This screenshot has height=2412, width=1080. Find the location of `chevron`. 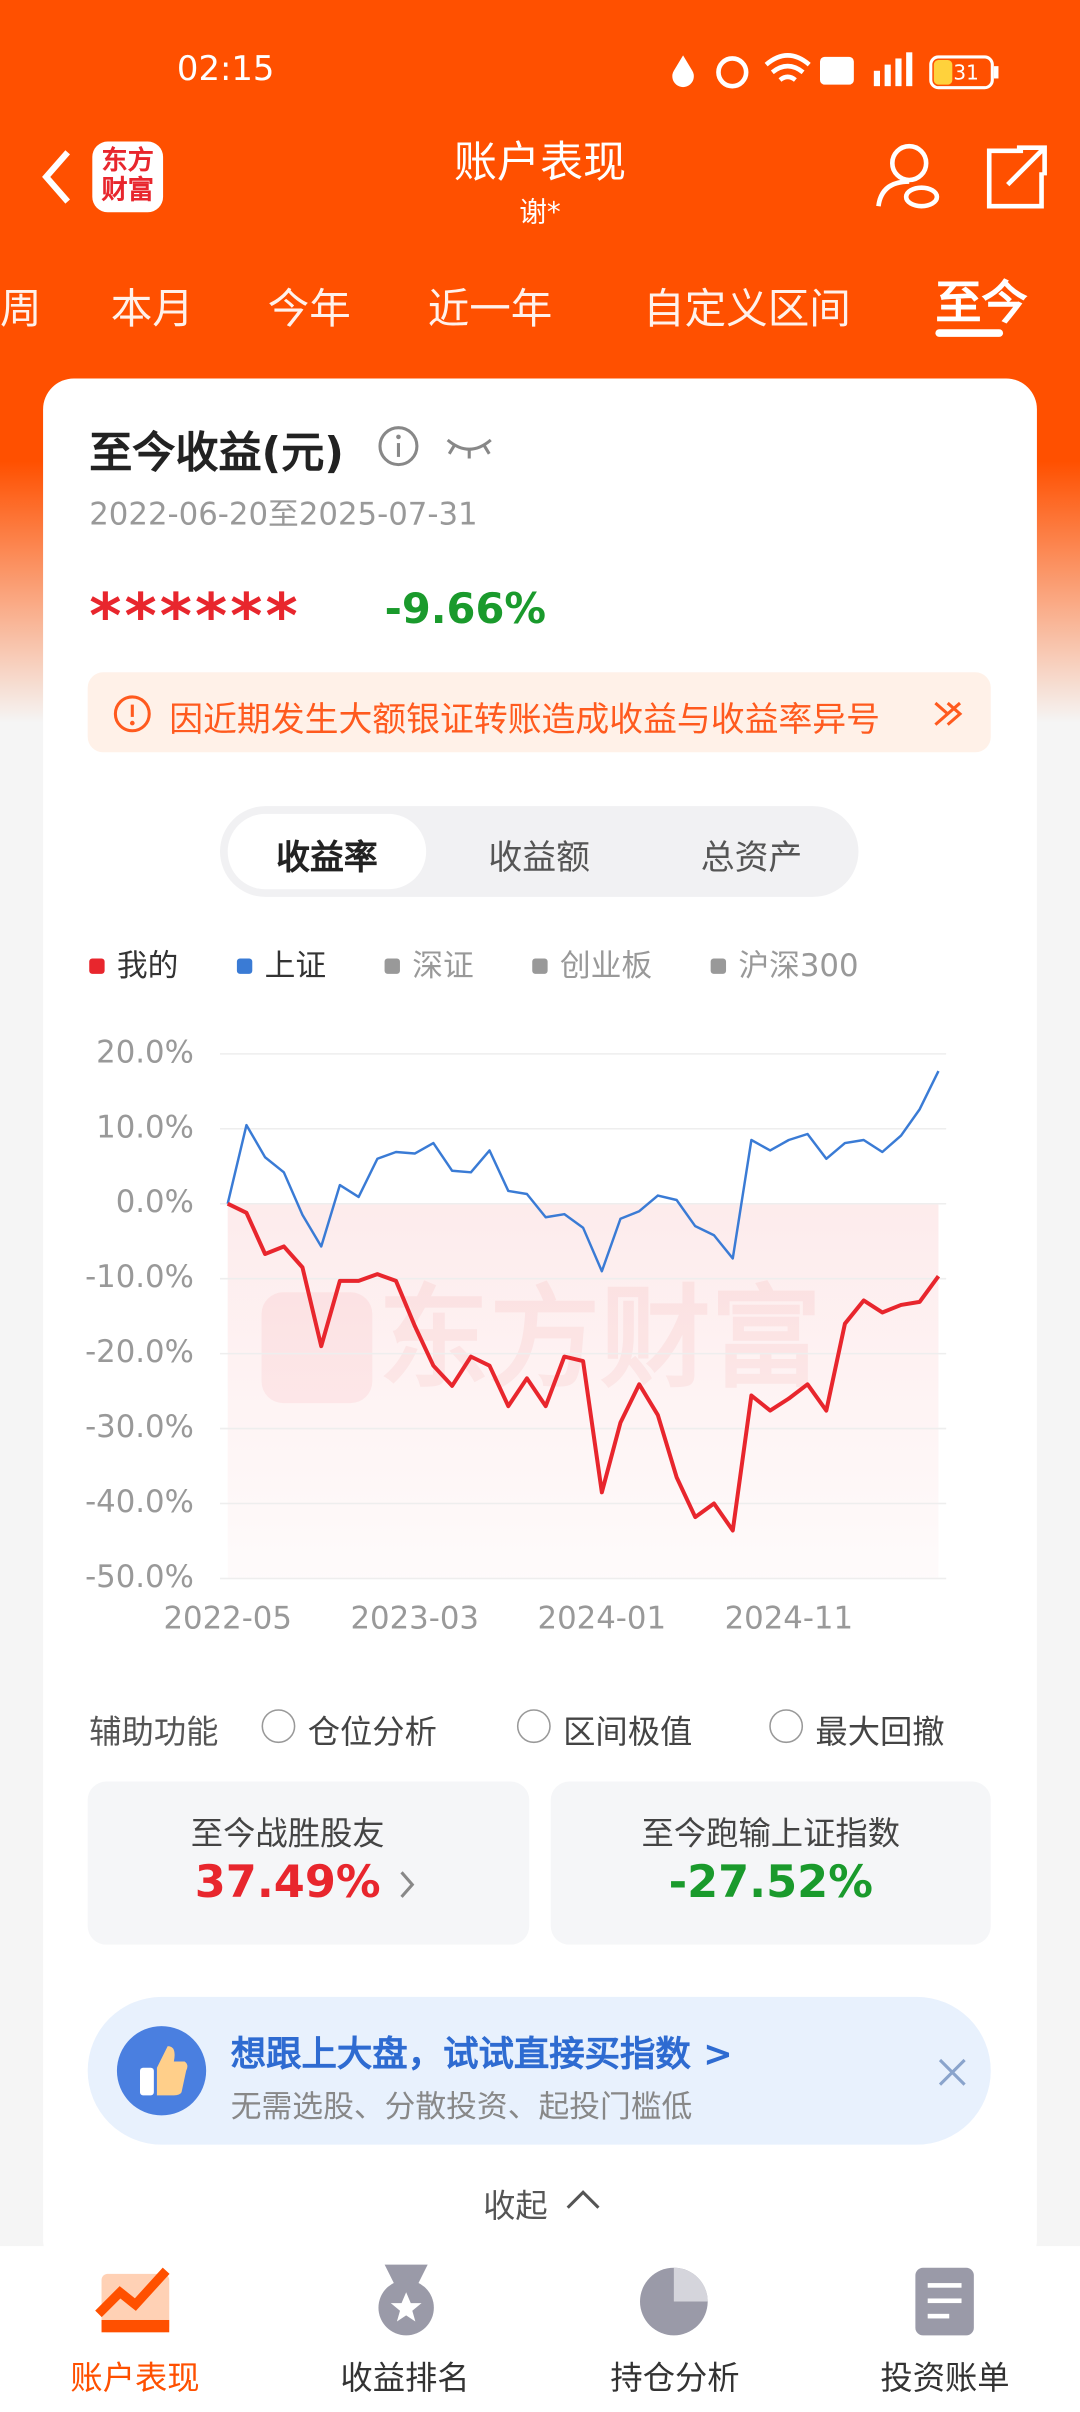

chevron is located at coordinates (408, 1885).